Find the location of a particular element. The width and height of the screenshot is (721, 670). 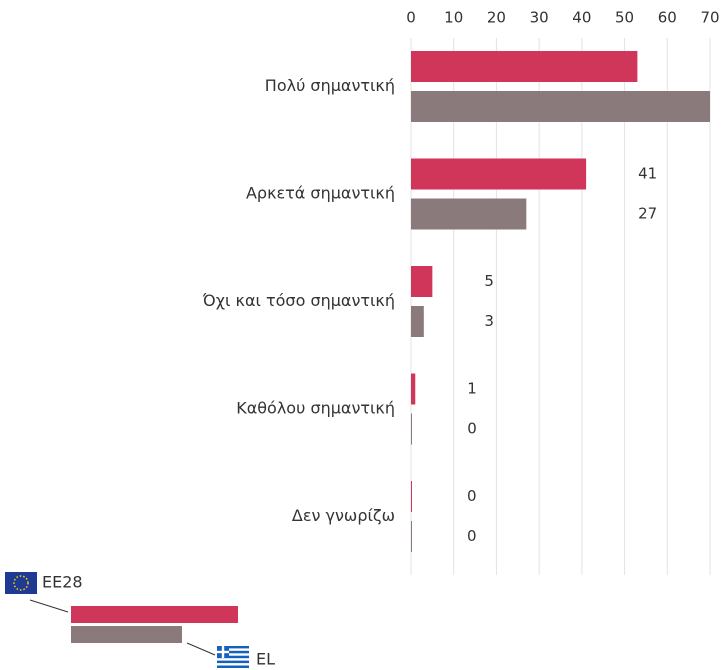

x-tick-label: 20 is located at coordinates (496, 18).